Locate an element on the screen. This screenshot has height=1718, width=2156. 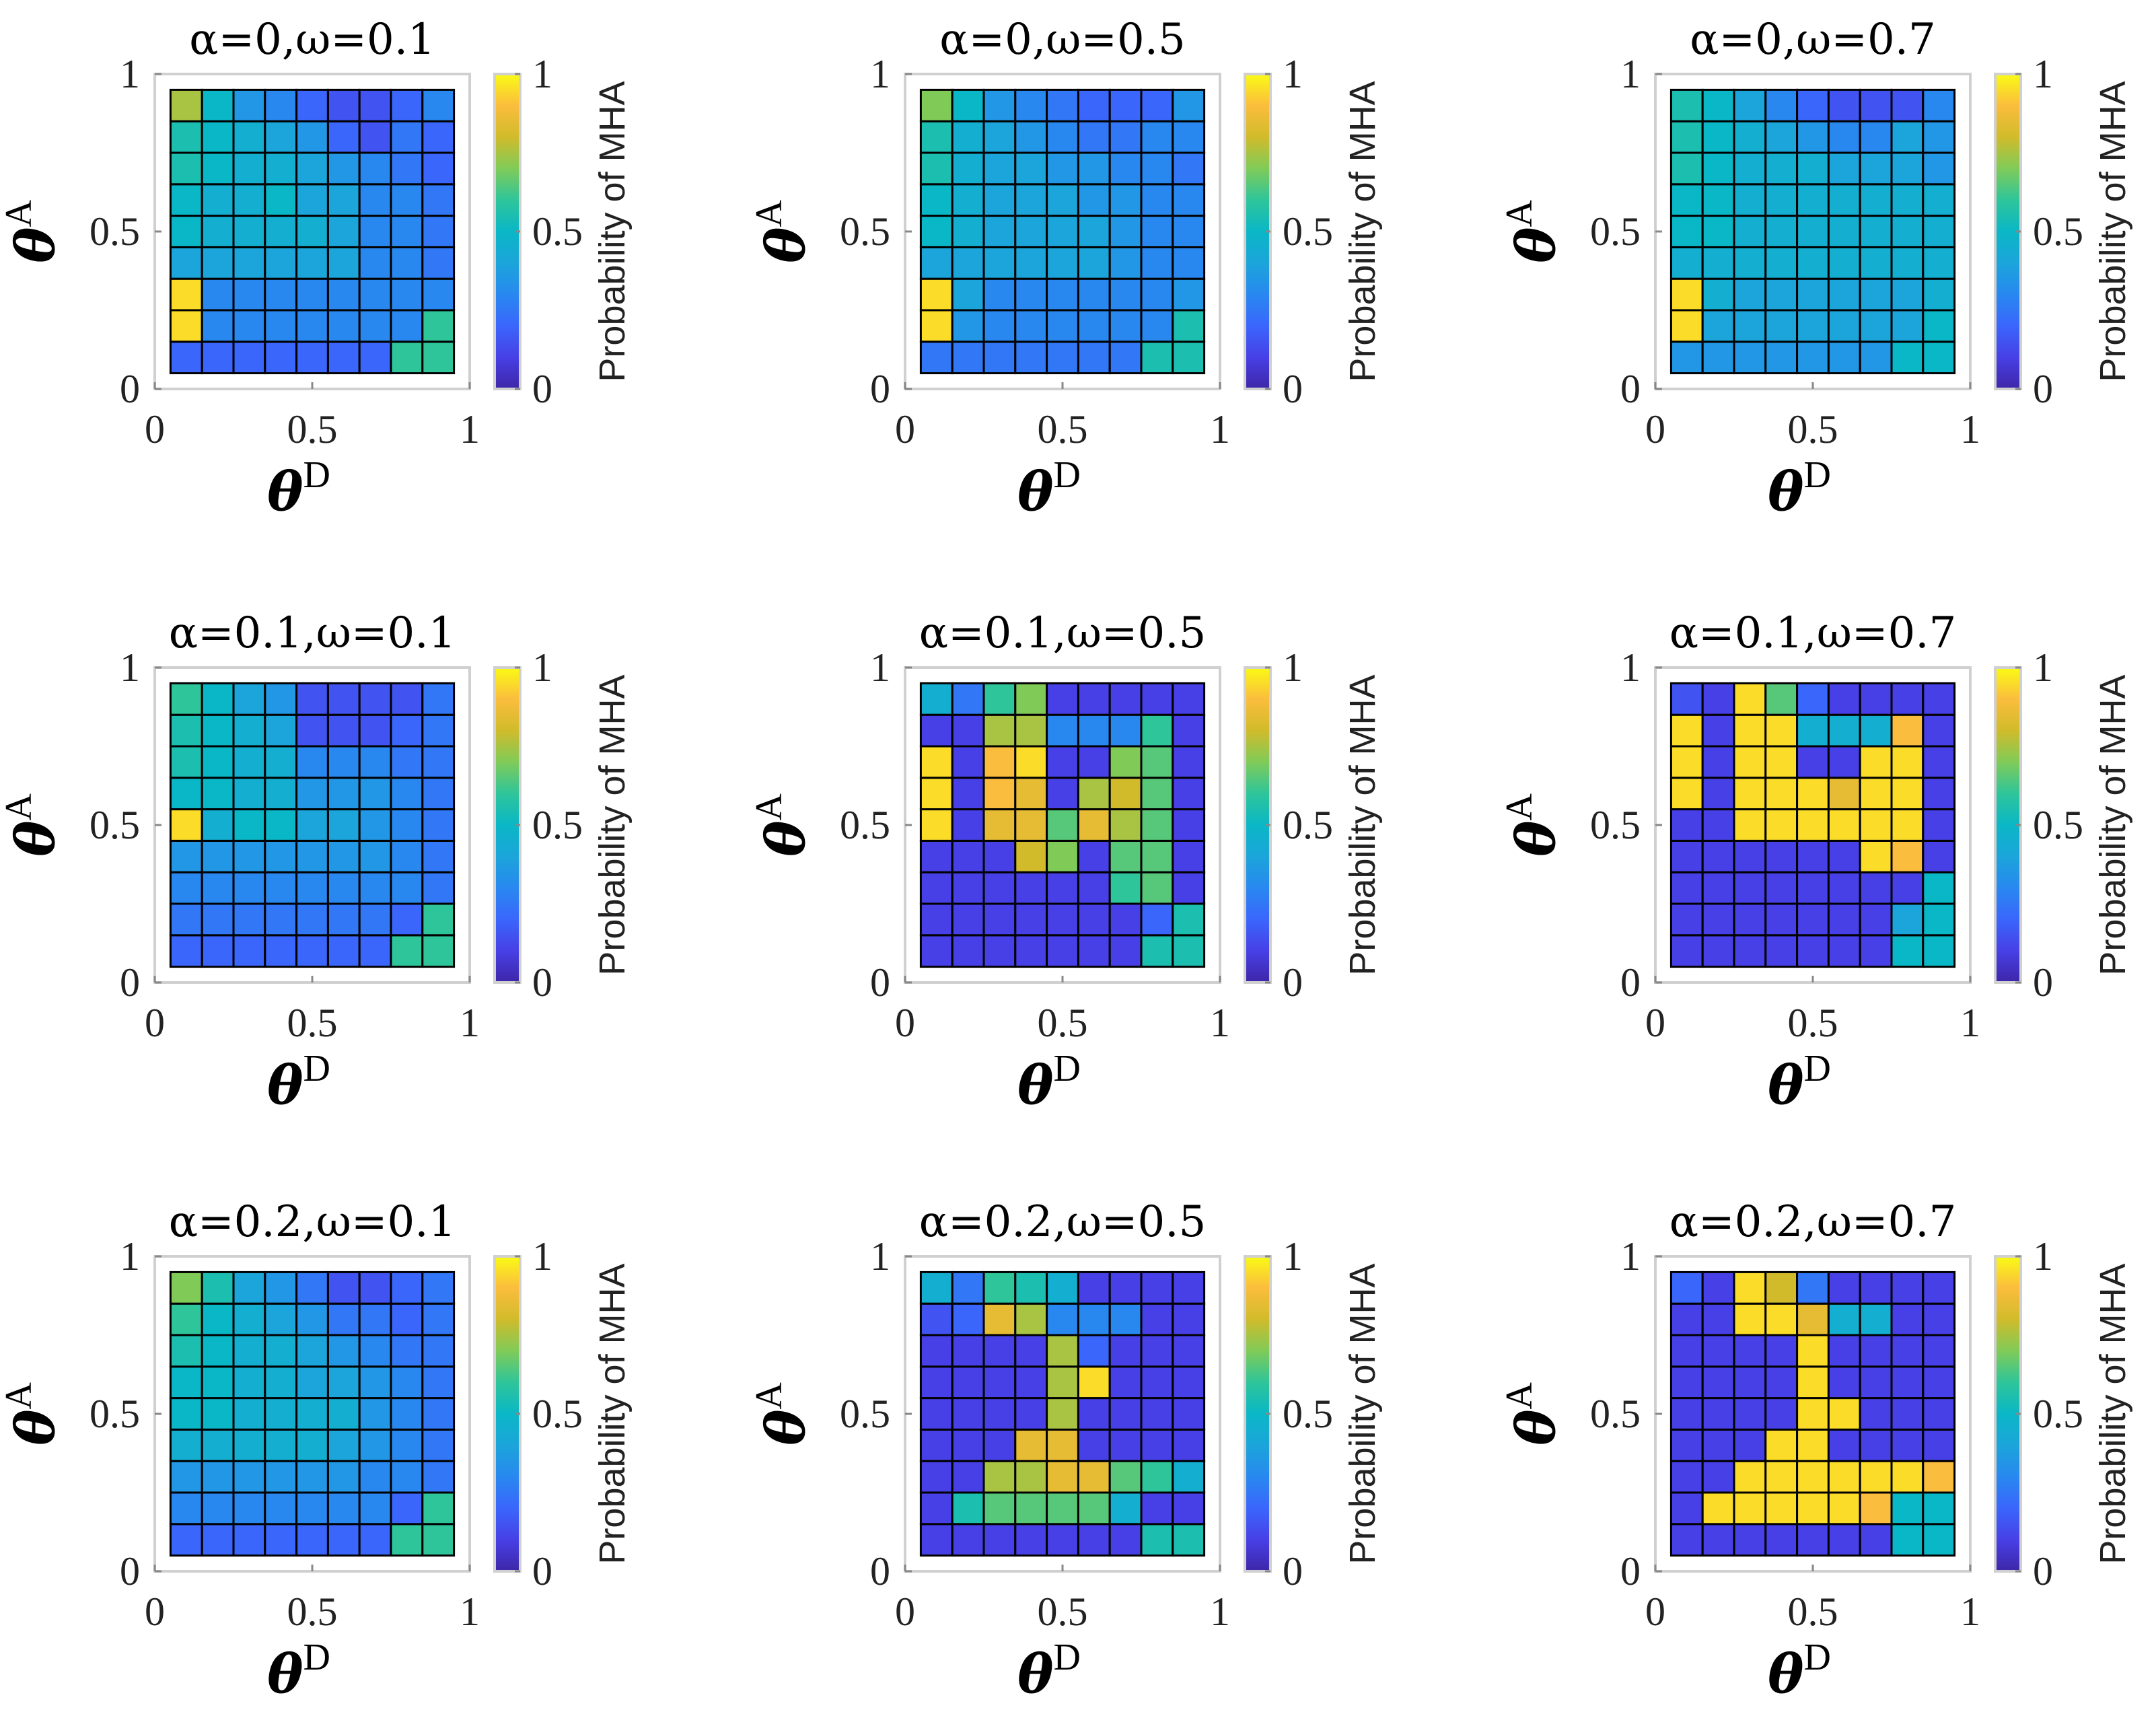
x-tick-label: 0 is located at coordinates (1655, 1611).